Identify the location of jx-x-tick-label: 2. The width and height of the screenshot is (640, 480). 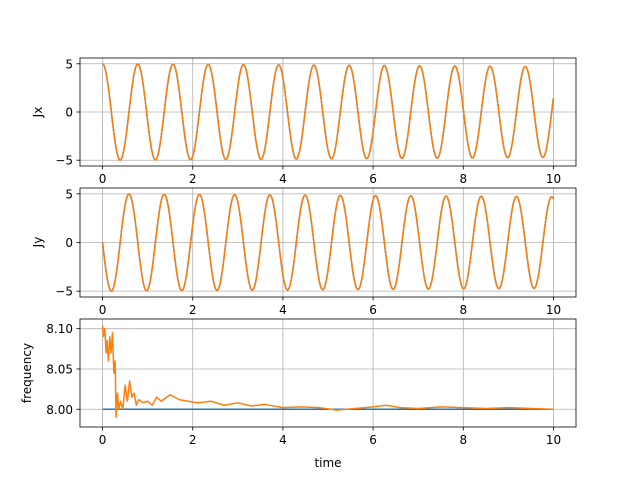
(193, 179).